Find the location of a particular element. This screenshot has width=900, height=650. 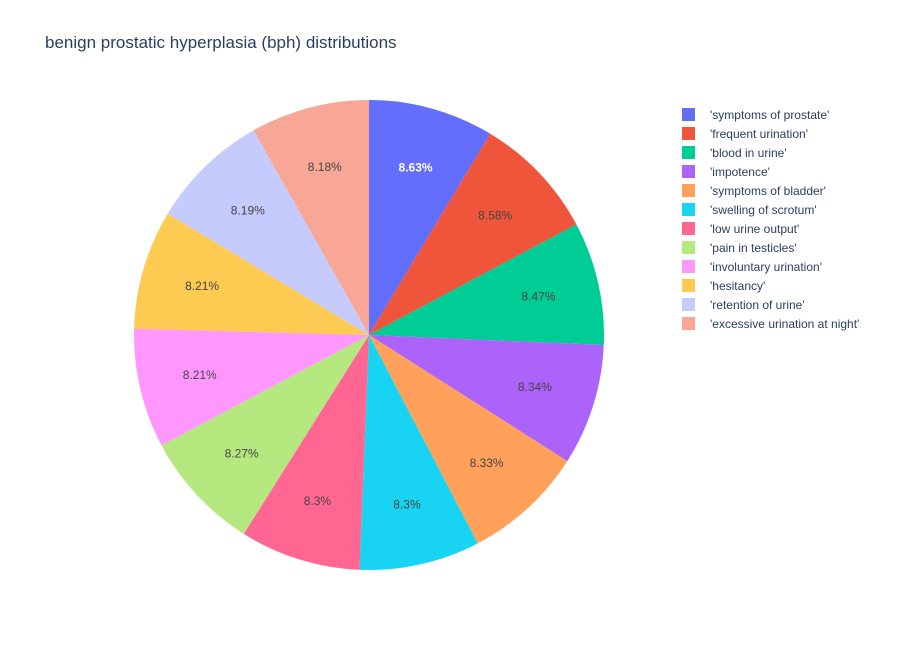

legend-item: 'excessive urination at night' is located at coordinates (770, 323).